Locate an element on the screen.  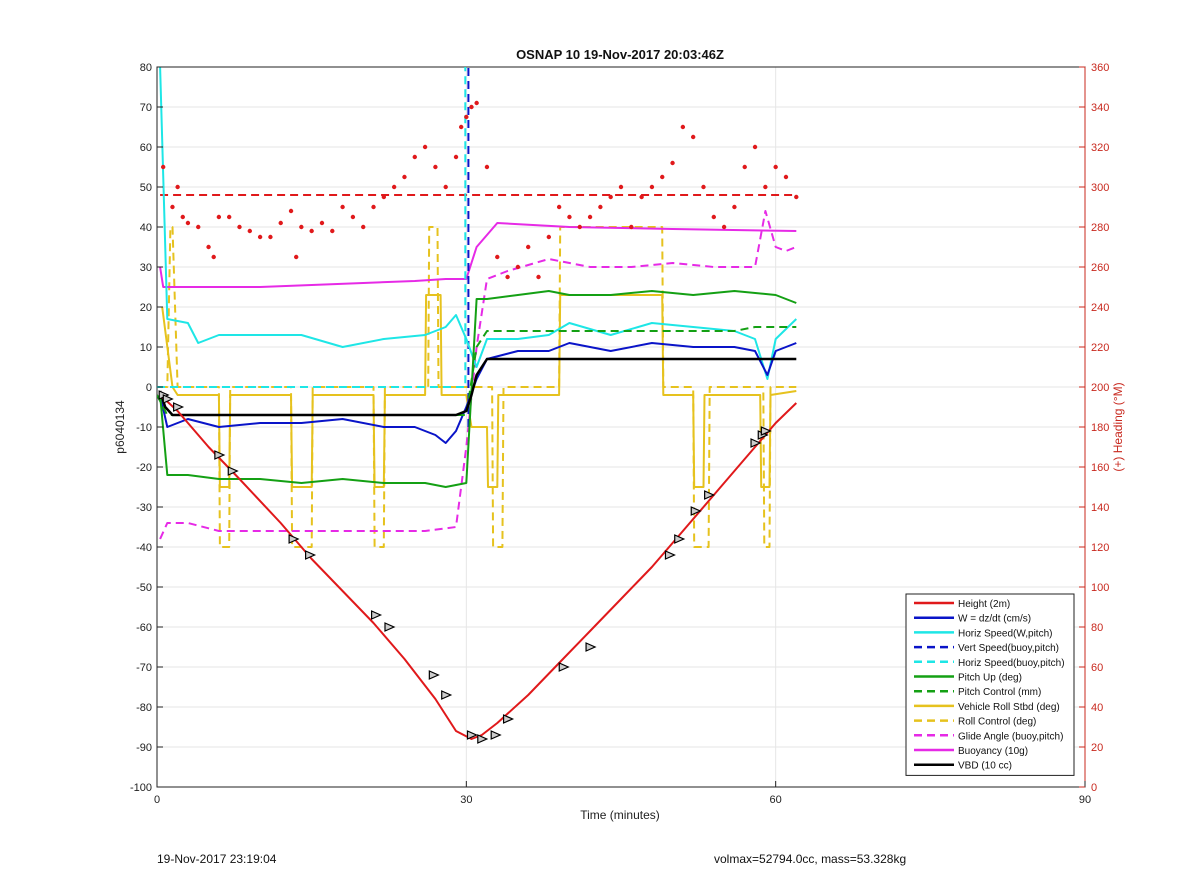
y-tick-label: 20 is located at coordinates (146, 308).